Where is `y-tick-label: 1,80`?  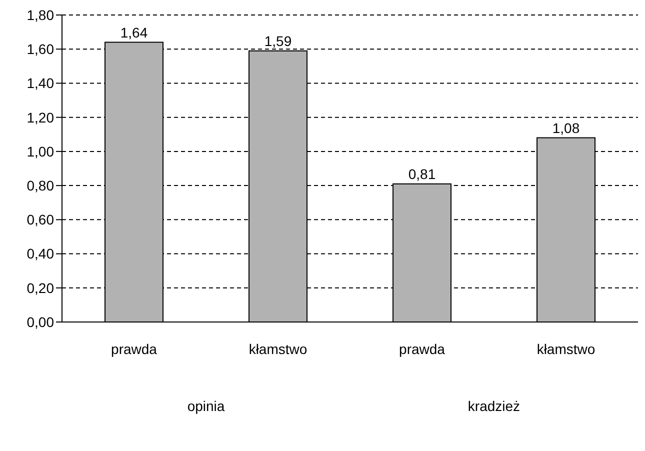 y-tick-label: 1,80 is located at coordinates (40, 14).